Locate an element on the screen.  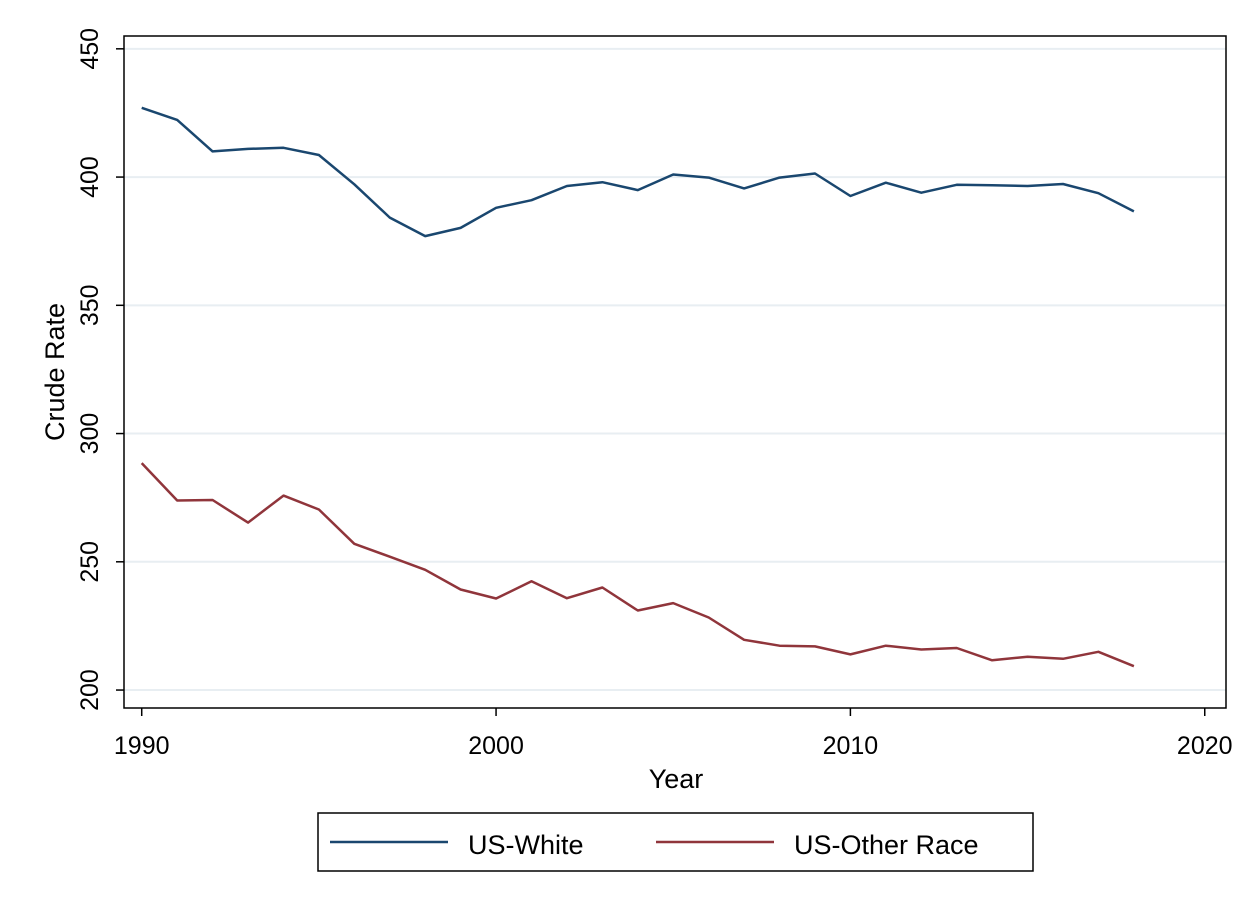
x-tick-label: 2000 is located at coordinates (496, 746).